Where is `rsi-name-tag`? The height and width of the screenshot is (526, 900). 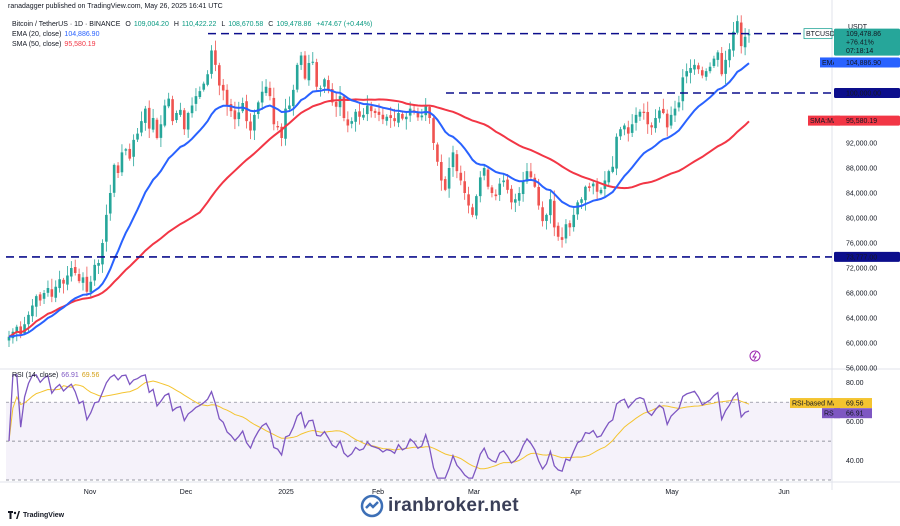 rsi-name-tag is located at coordinates (831, 413).